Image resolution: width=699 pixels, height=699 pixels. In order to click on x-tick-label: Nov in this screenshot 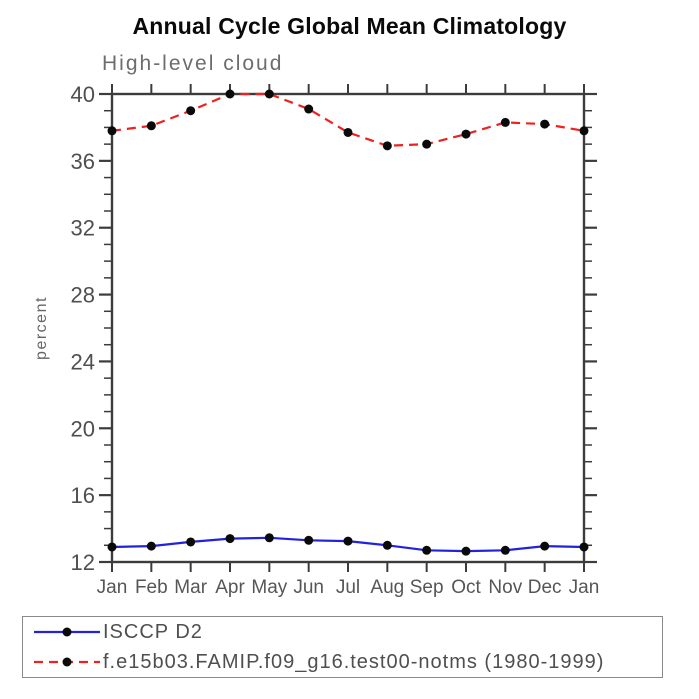, I will do `click(505, 587)`.